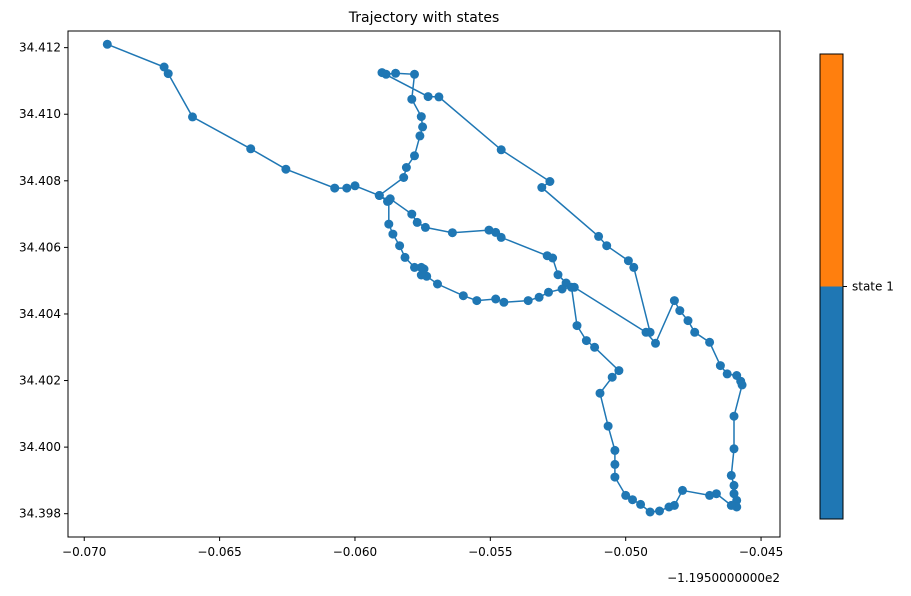 The image size is (911, 596). I want to click on colorbar: state 1, so click(856, 286).